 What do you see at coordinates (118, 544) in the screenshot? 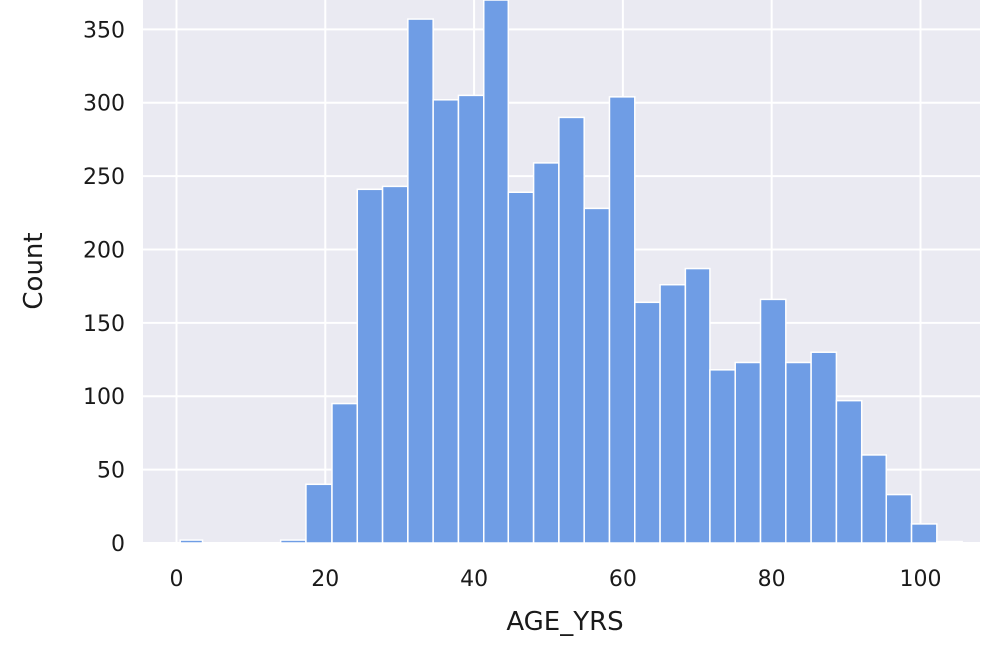
I see `y-tick-label: 0` at bounding box center [118, 544].